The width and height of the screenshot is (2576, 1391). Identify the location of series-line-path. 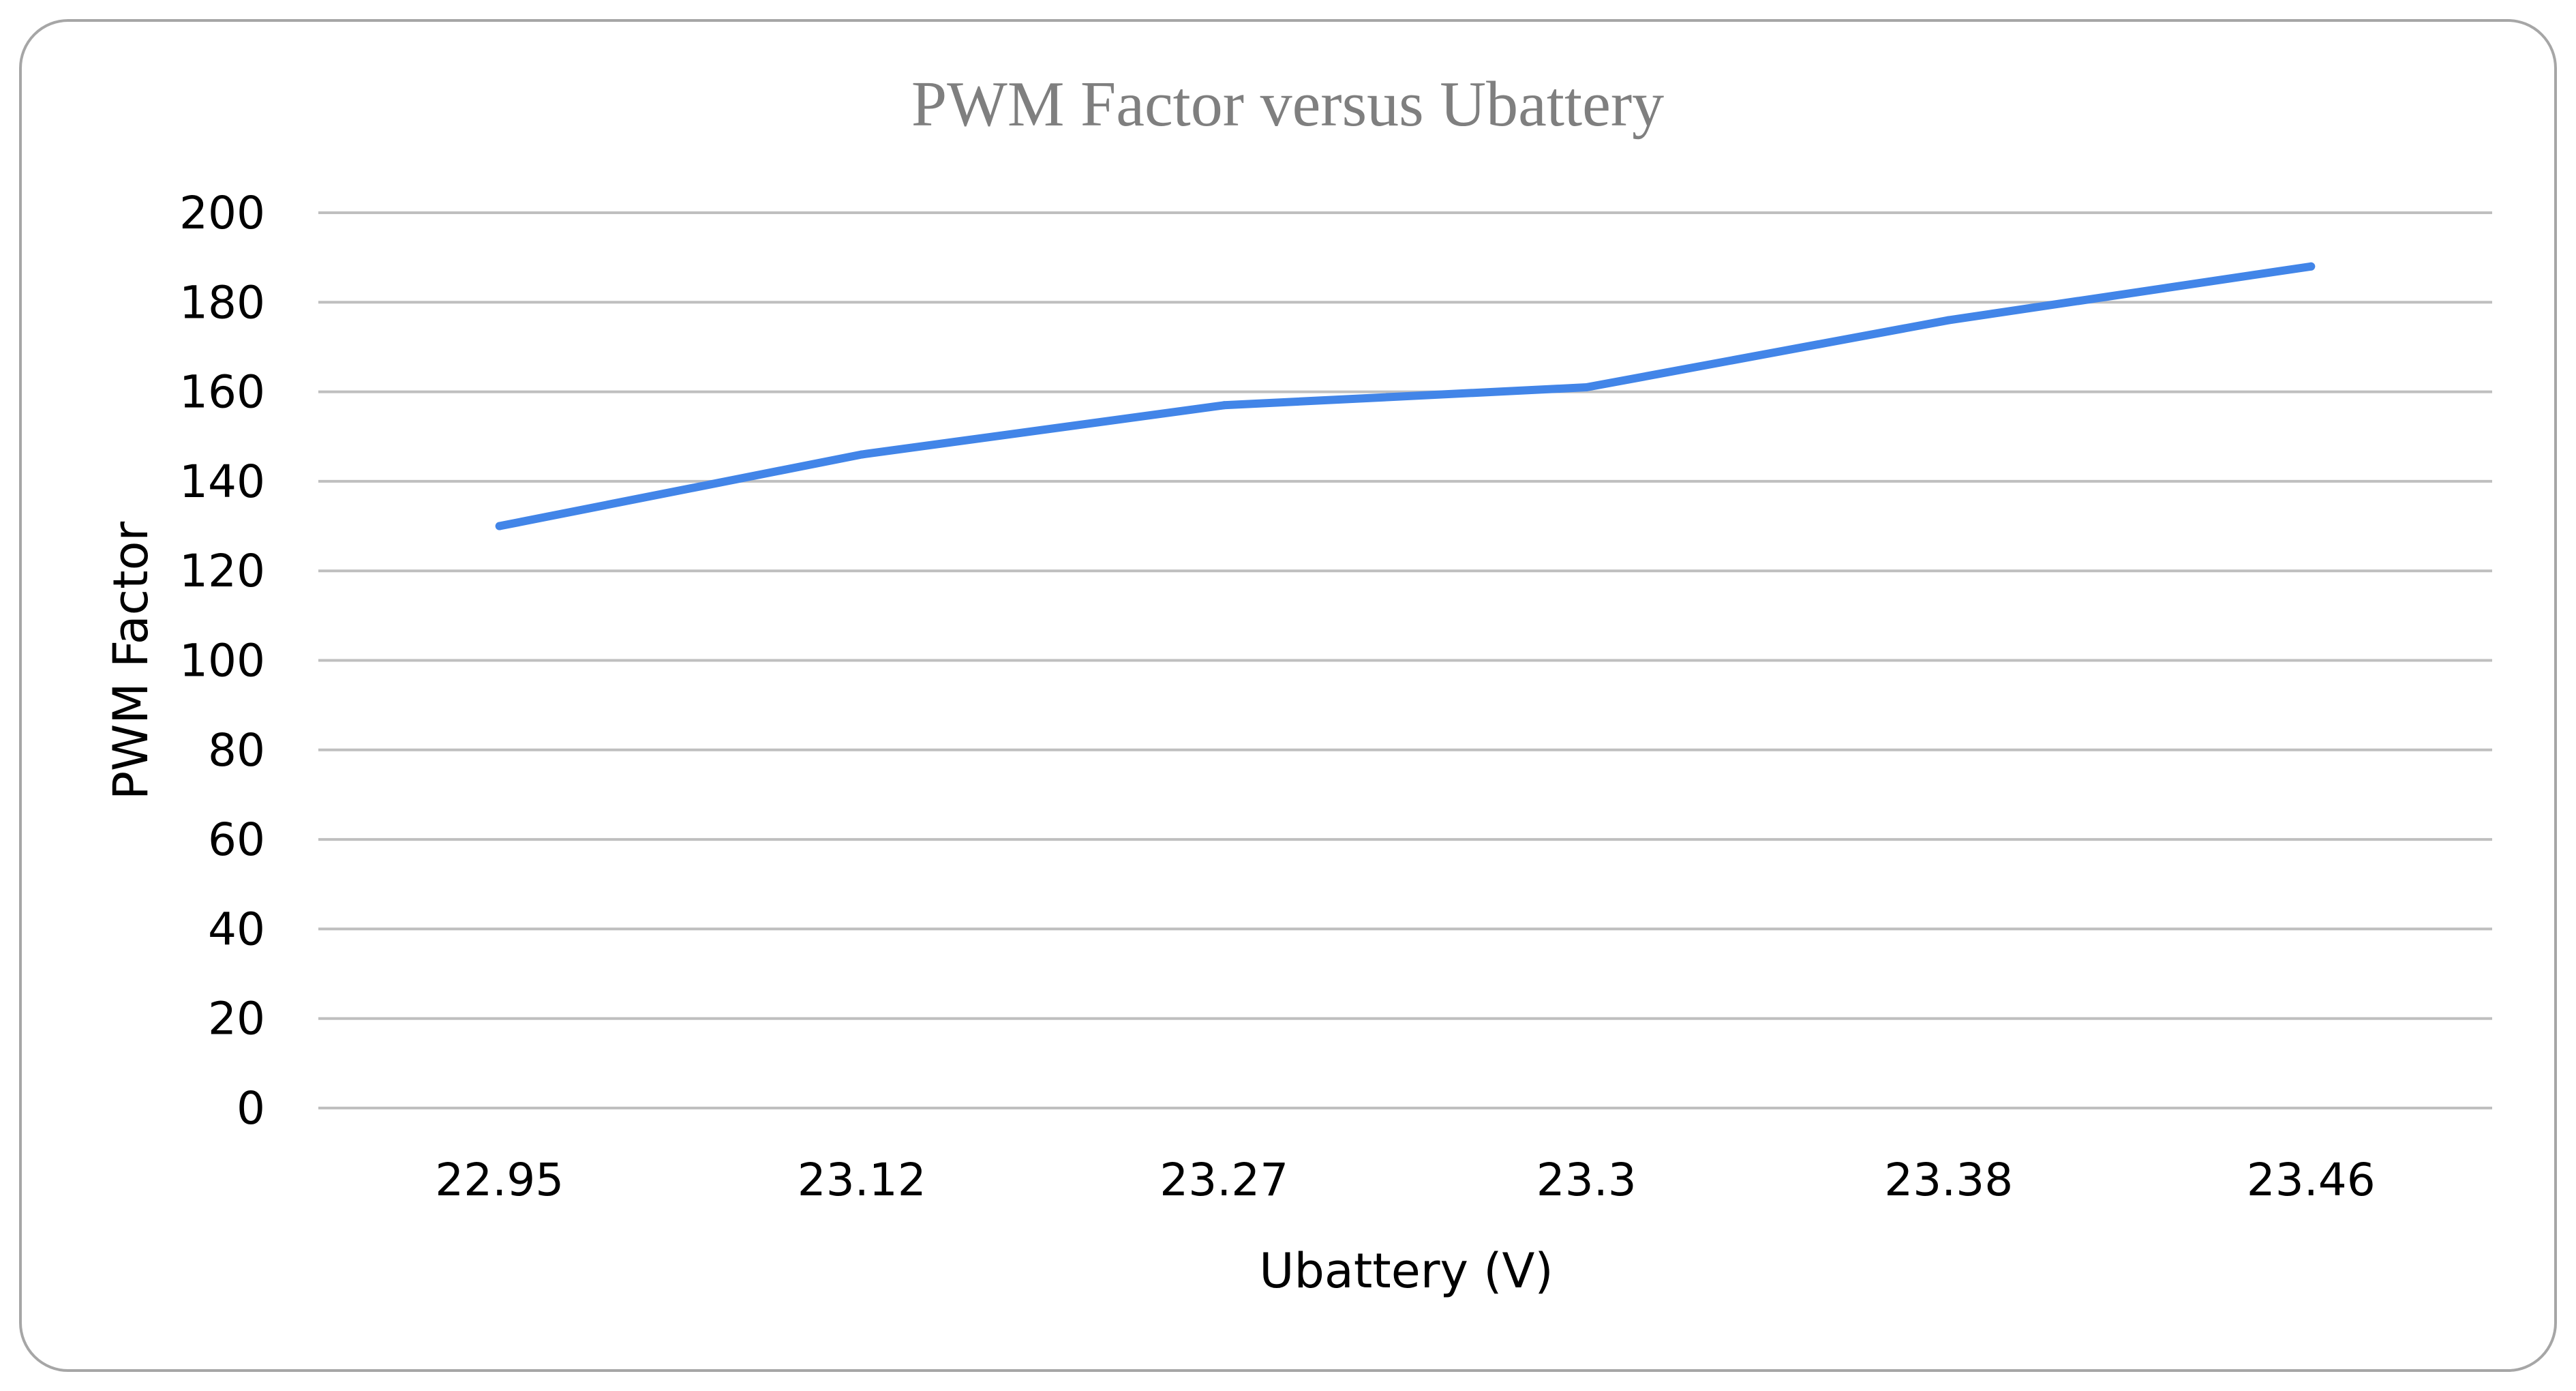
(1405, 396).